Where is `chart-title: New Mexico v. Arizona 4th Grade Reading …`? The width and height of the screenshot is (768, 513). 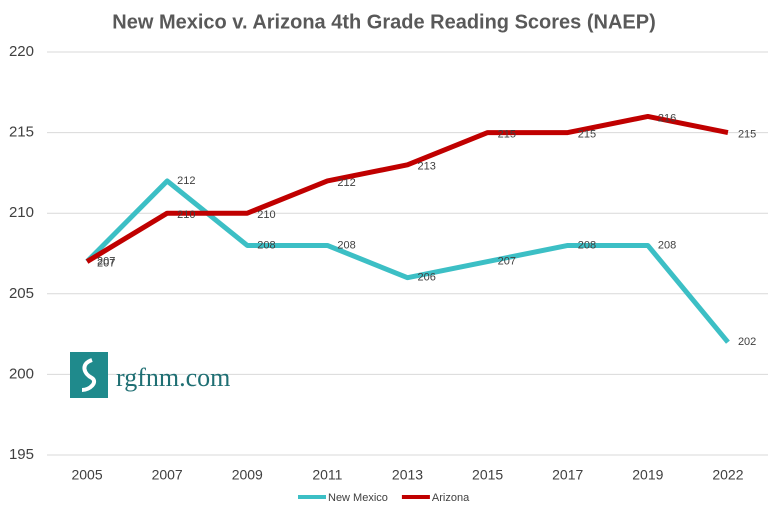
chart-title: New Mexico v. Arizona 4th Grade Reading … is located at coordinates (383, 22).